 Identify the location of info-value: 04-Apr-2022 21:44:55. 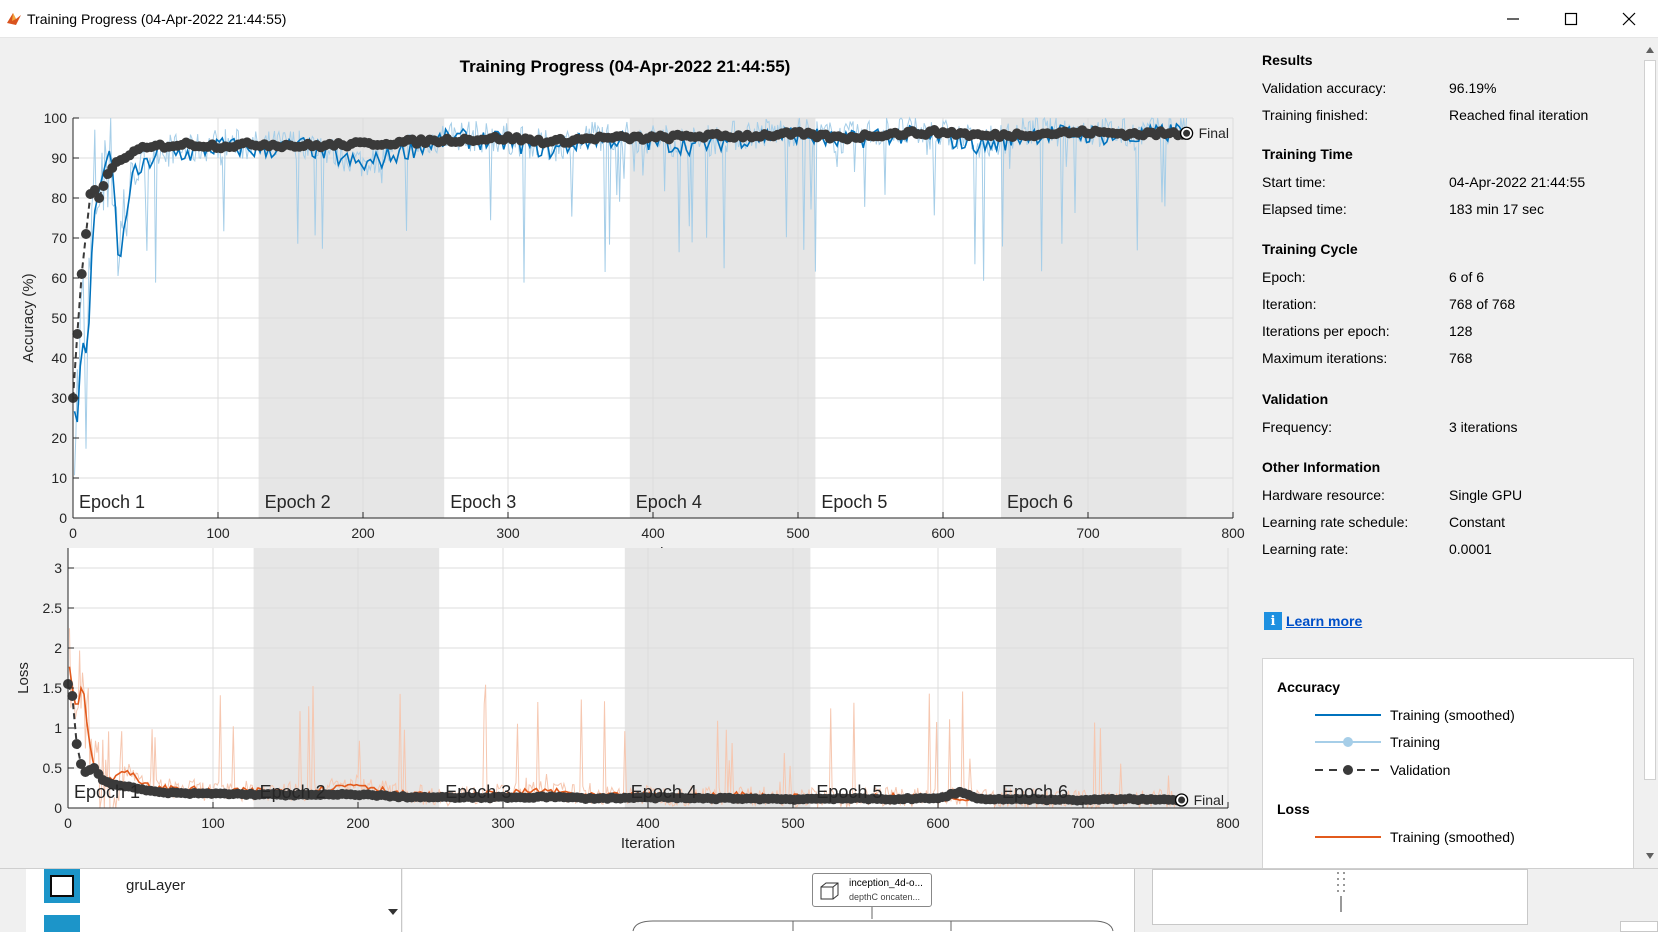
(1517, 182).